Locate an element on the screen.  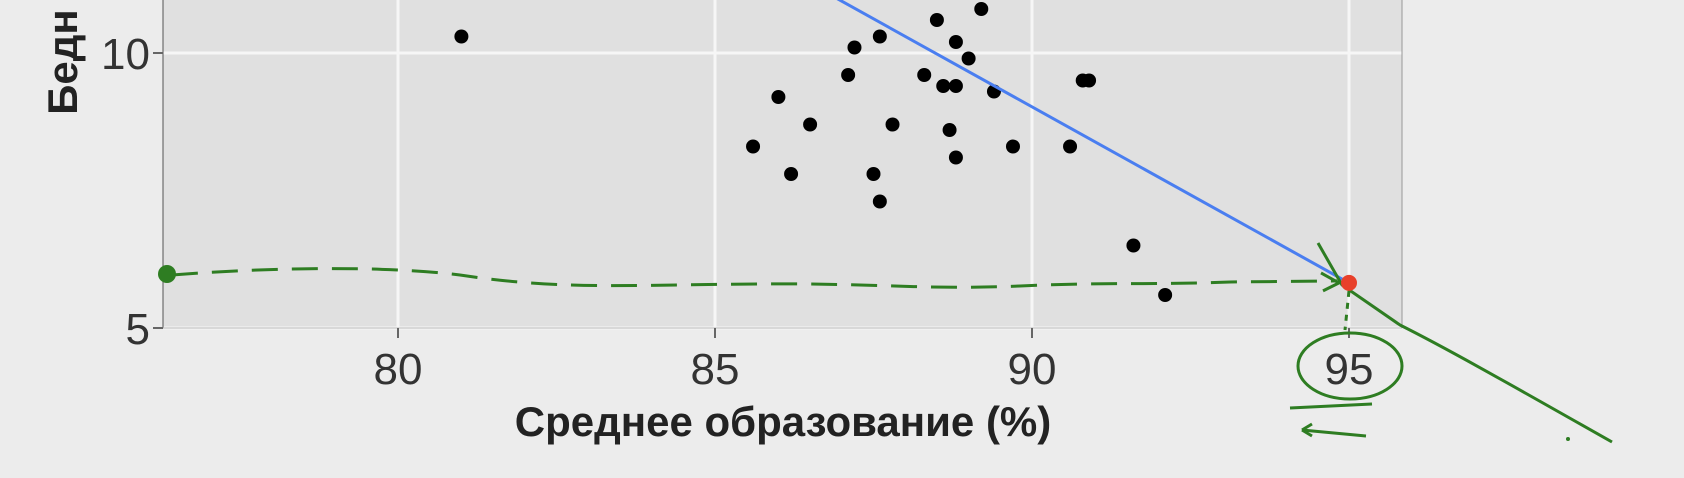
x-axis-title: Среднее образование (%) is located at coordinates (783, 421).